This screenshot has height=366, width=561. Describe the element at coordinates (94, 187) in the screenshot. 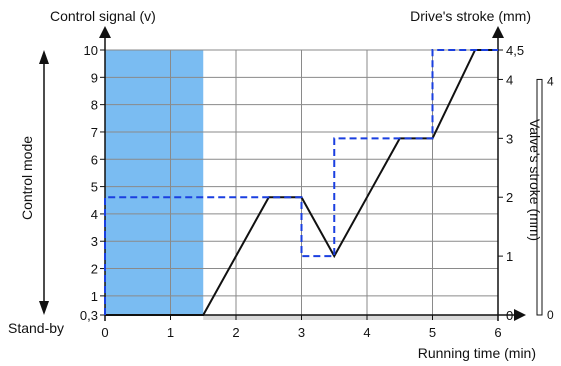

I see `y-left-tick-label: 5` at that location.